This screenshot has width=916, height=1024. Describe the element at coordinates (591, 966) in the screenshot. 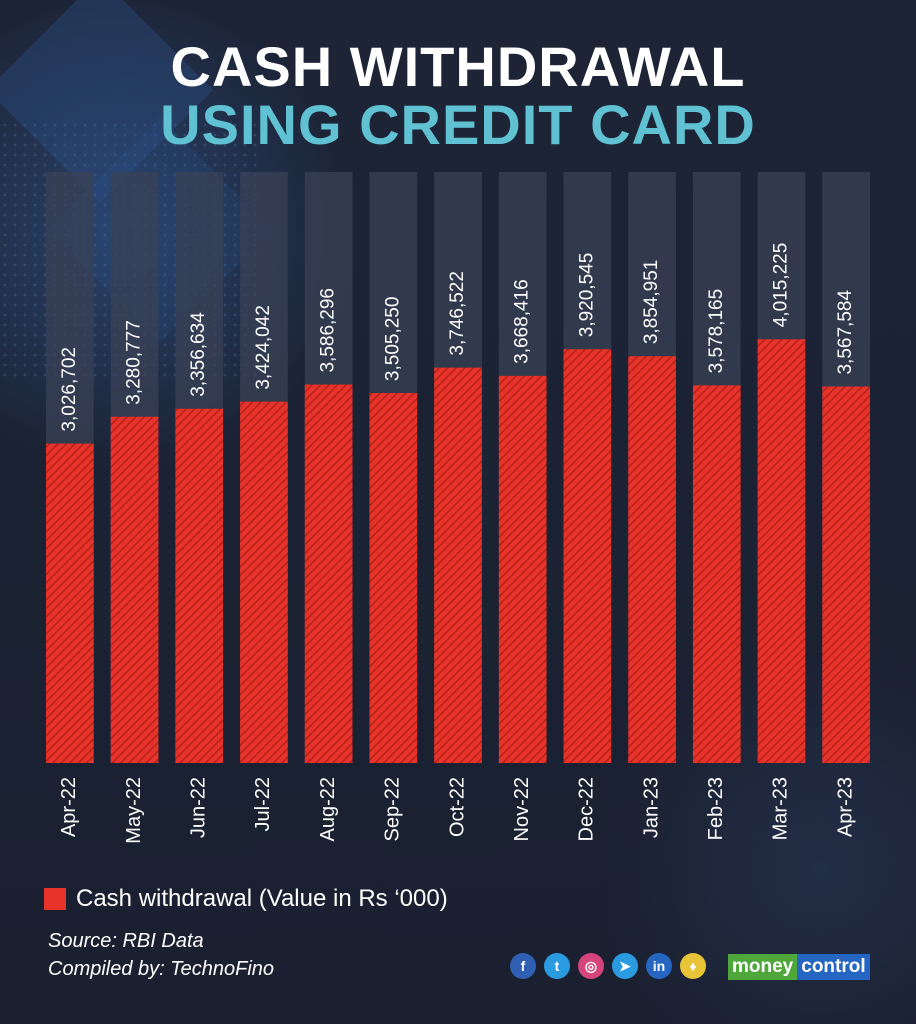

I see `instagram-icon: ◎` at that location.